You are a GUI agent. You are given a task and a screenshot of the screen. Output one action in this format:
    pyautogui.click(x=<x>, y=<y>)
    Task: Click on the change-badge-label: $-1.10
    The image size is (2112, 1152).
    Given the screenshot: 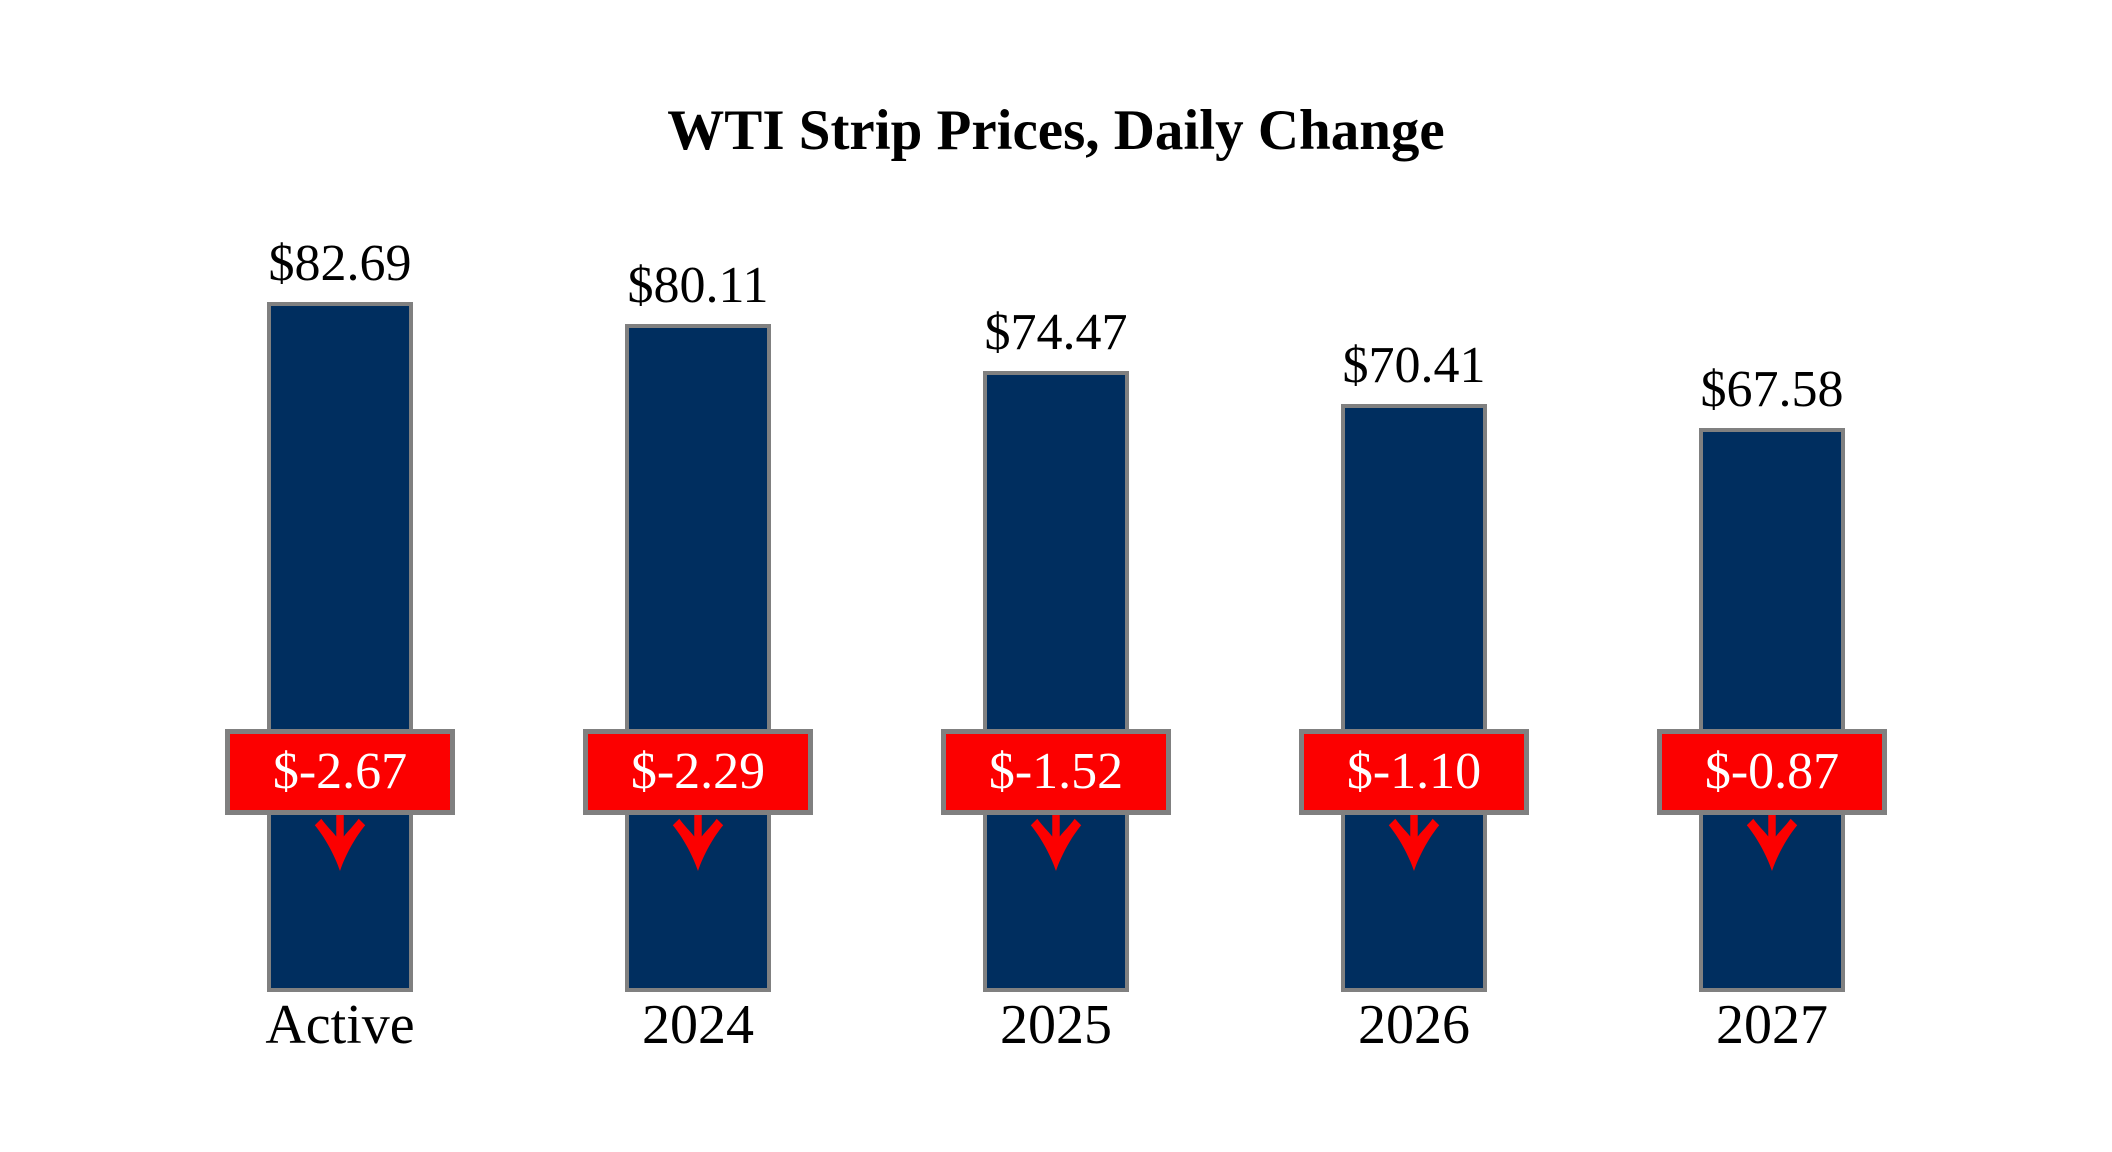 What is the action you would take?
    pyautogui.click(x=1414, y=771)
    